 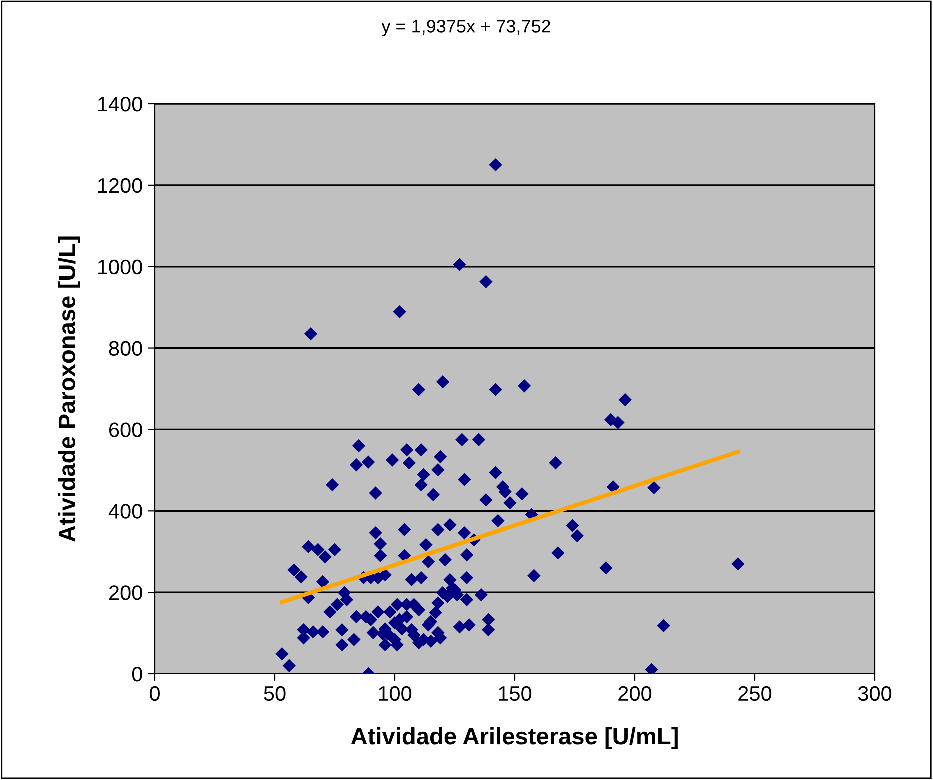 What do you see at coordinates (125, 348) in the screenshot?
I see `y-tick-label: 800` at bounding box center [125, 348].